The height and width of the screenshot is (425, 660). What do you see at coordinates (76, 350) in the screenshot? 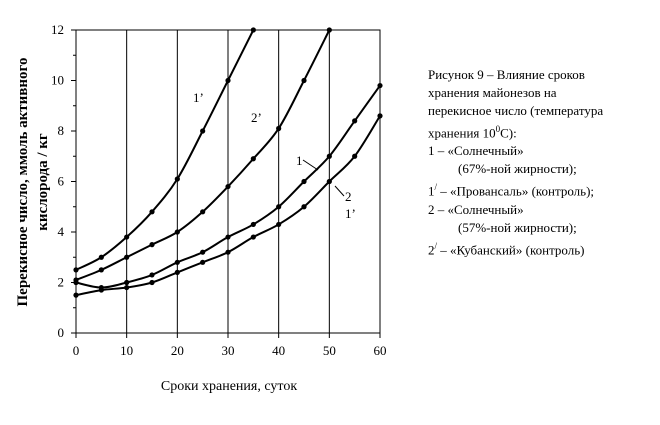
I see `x-tick-label: 0` at bounding box center [76, 350].